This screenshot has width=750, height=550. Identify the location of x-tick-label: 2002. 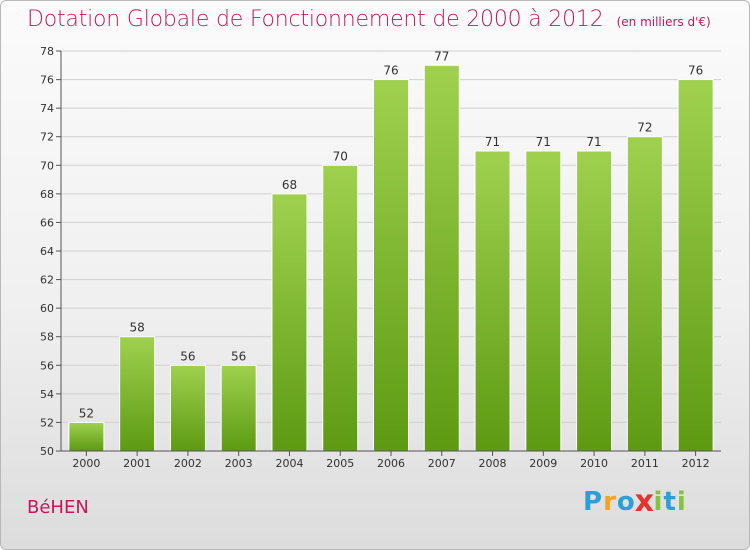
(188, 463).